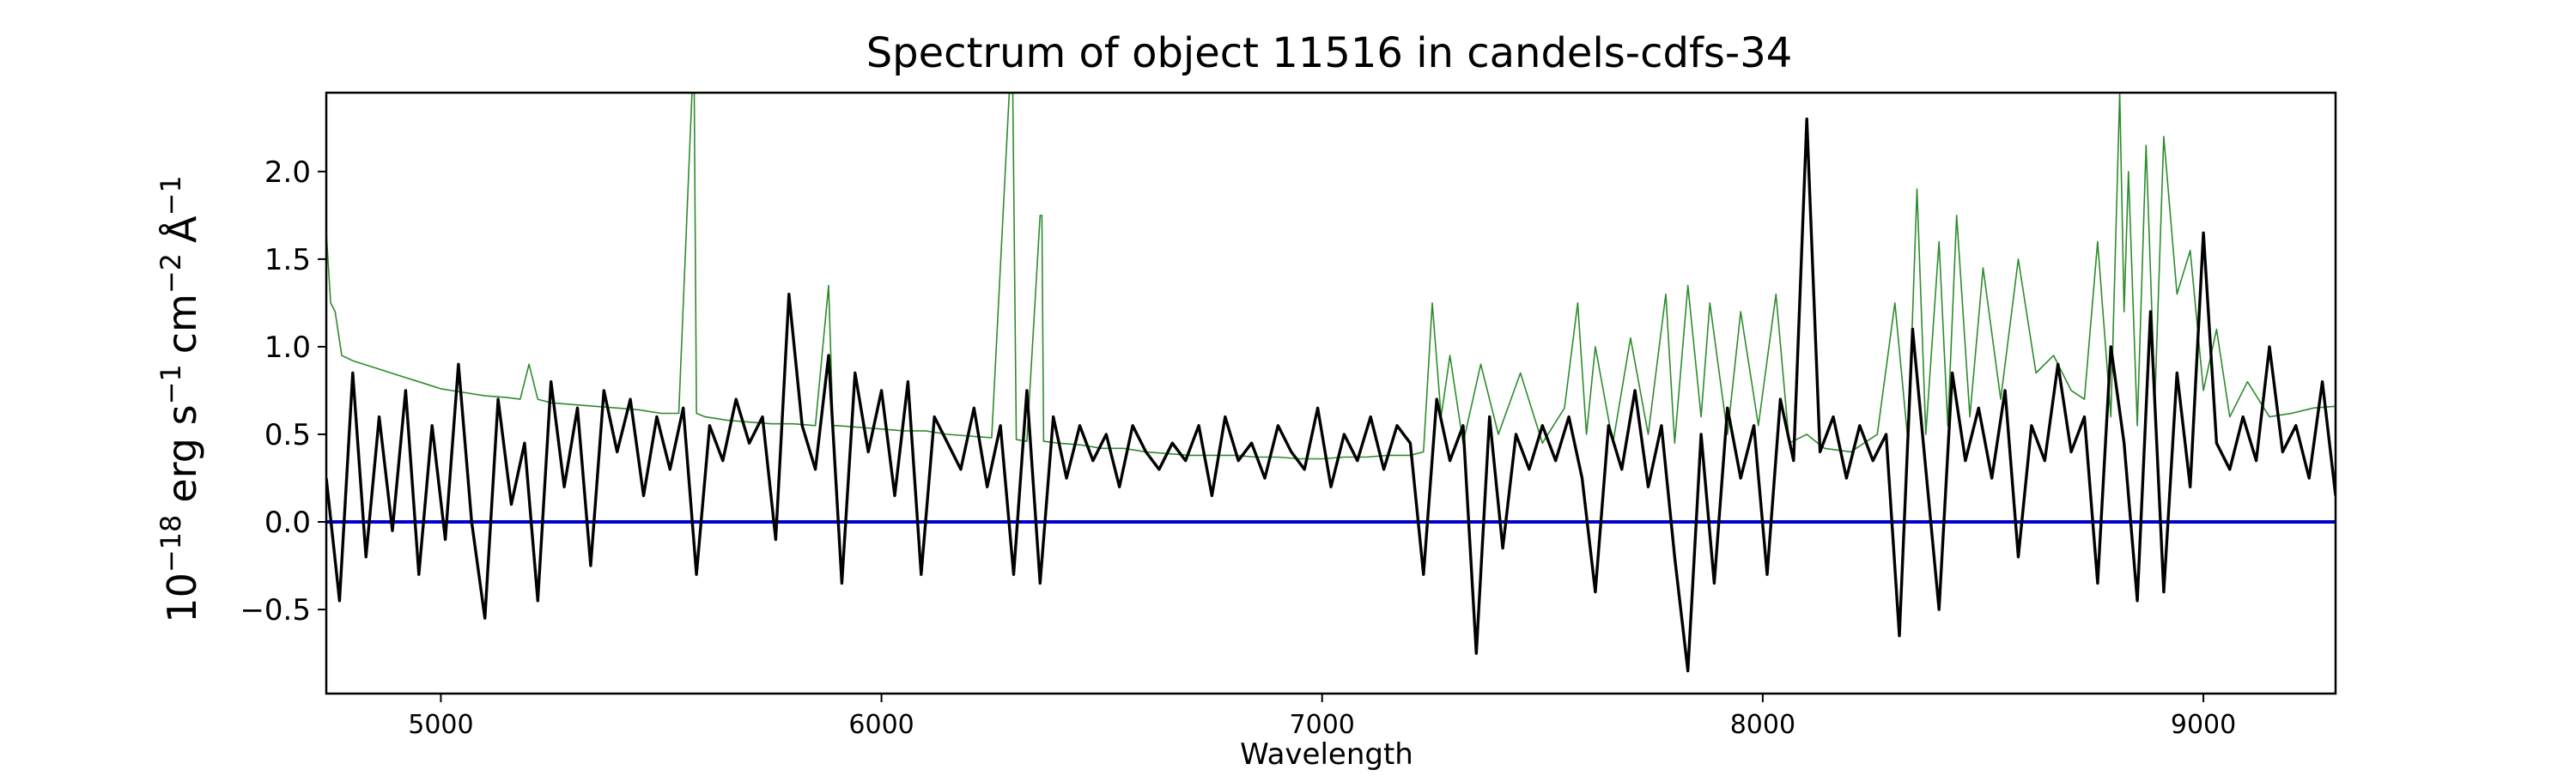 The image size is (2576, 776). I want to click on y-label-base: 10, so click(182, 598).